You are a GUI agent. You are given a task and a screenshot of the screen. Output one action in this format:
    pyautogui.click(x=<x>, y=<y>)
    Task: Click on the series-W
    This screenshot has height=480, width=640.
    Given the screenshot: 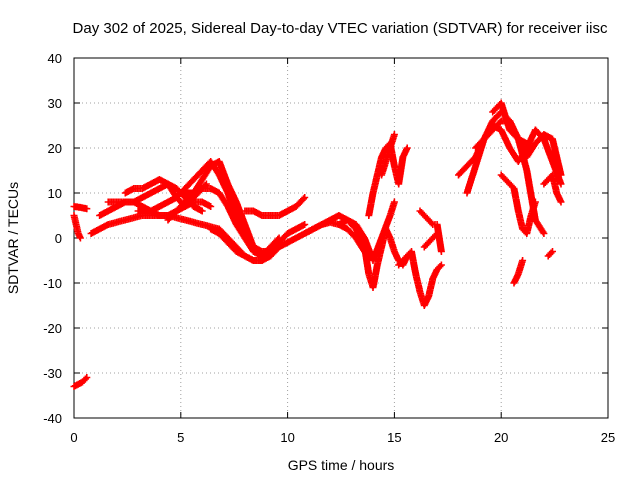 What is the action you would take?
    pyautogui.click(x=510, y=123)
    